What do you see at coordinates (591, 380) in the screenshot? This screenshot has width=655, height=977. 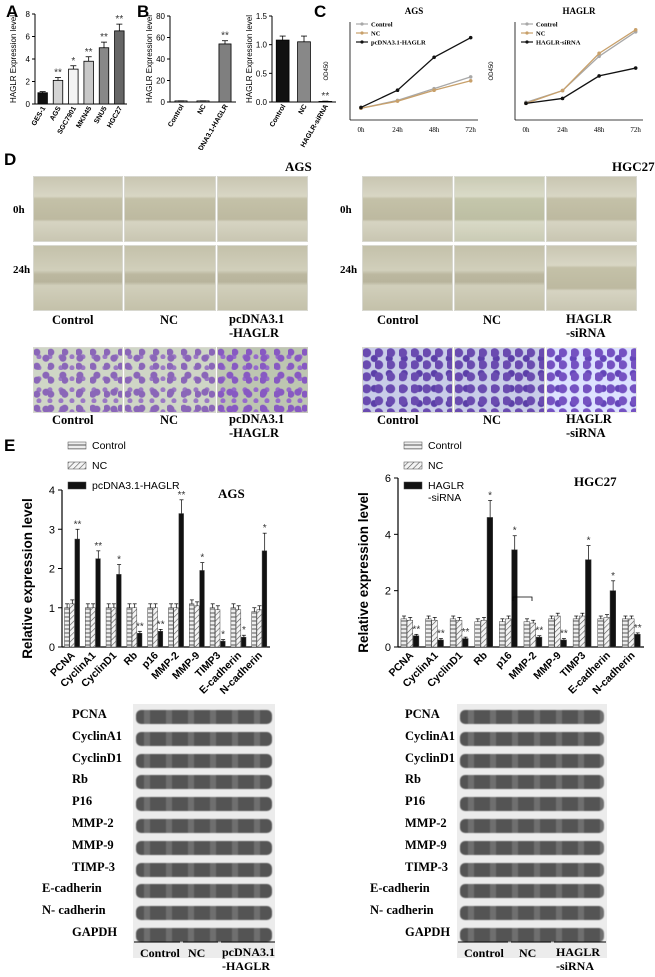 I see `transwell-hgc-sirna` at bounding box center [591, 380].